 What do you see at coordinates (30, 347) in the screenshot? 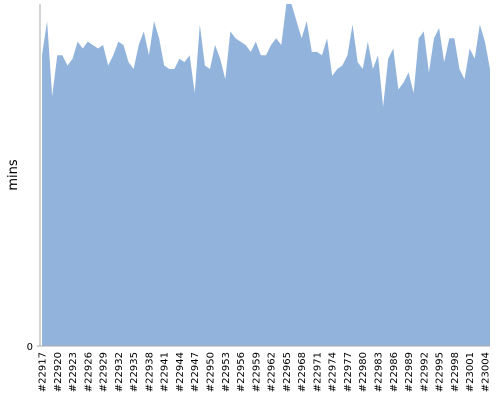
I see `y-tick-label: 0` at bounding box center [30, 347].